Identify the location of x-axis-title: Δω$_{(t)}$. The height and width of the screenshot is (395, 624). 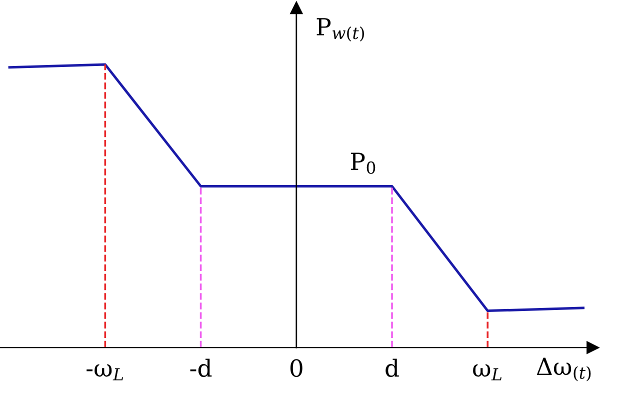
(563, 370).